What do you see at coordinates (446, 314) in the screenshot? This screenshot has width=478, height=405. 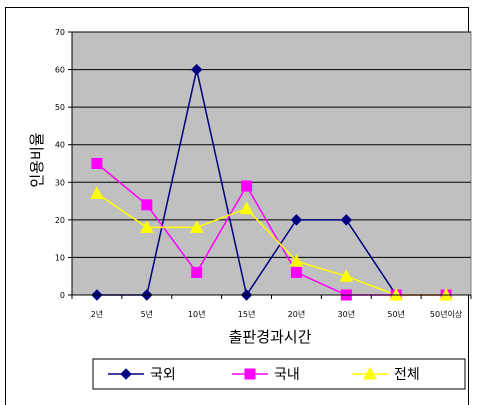 I see `x-tick-label: 50년이상` at bounding box center [446, 314].